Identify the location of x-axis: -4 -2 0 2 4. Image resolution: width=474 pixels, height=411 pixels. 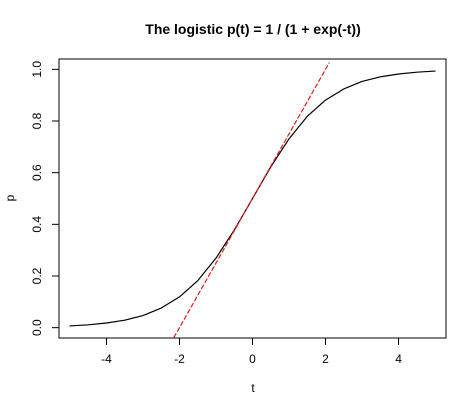
(251, 352).